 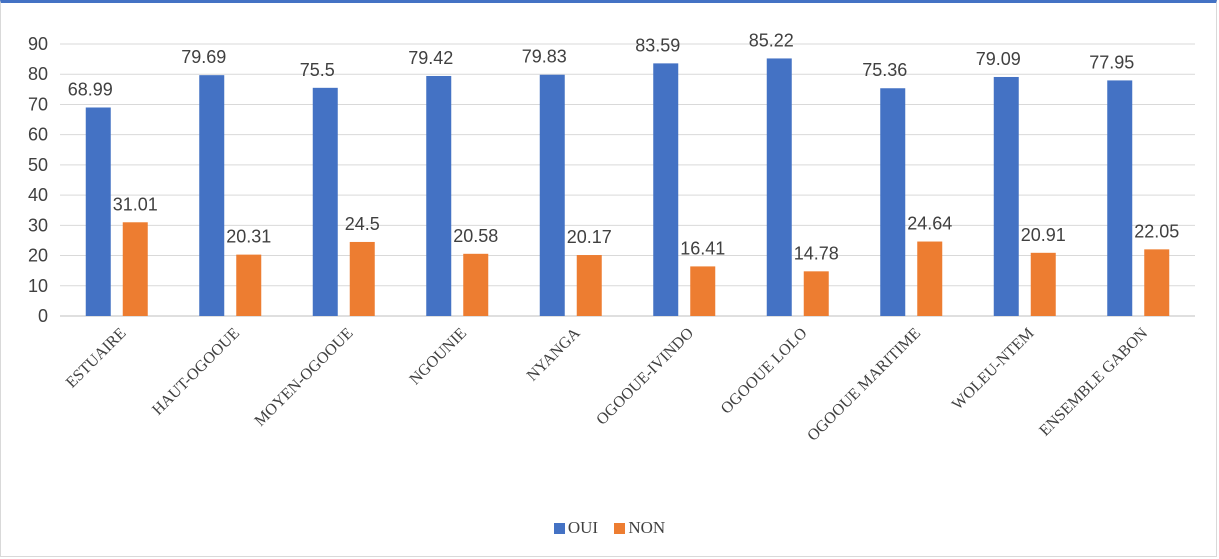 I want to click on data-label-non: 20.91, so click(x=1043, y=235).